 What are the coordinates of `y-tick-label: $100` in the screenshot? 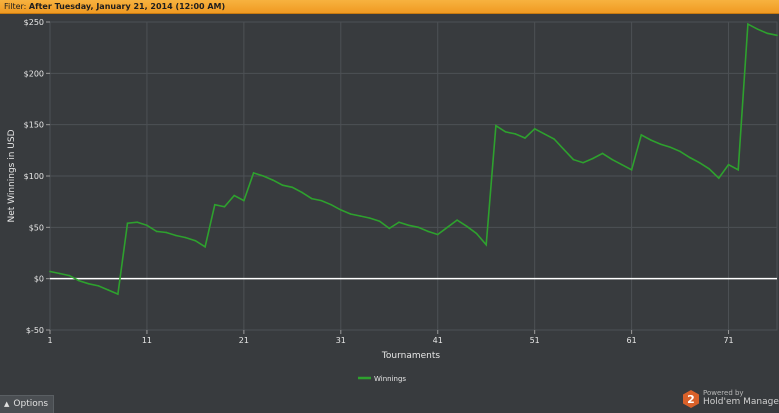 It's located at (34, 176).